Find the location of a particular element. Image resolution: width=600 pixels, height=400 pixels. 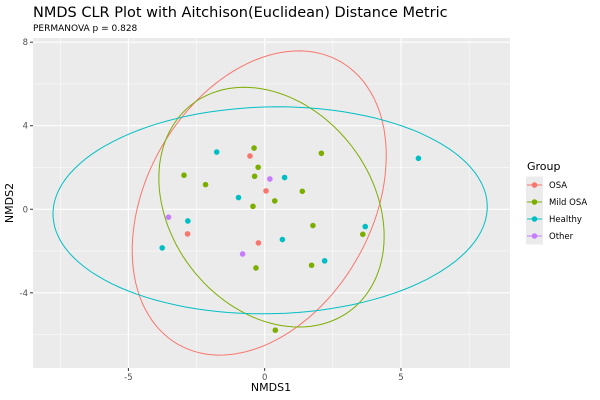

y-axis-label: NMDS2 is located at coordinates (9, 203).